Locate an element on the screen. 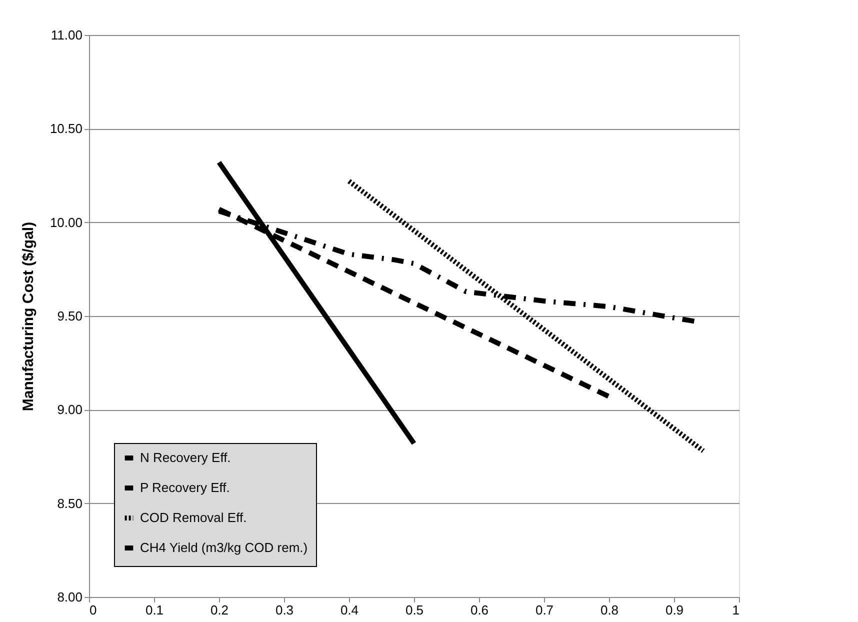 The image size is (858, 622). legend-label: COD Removal Eff. is located at coordinates (193, 517).